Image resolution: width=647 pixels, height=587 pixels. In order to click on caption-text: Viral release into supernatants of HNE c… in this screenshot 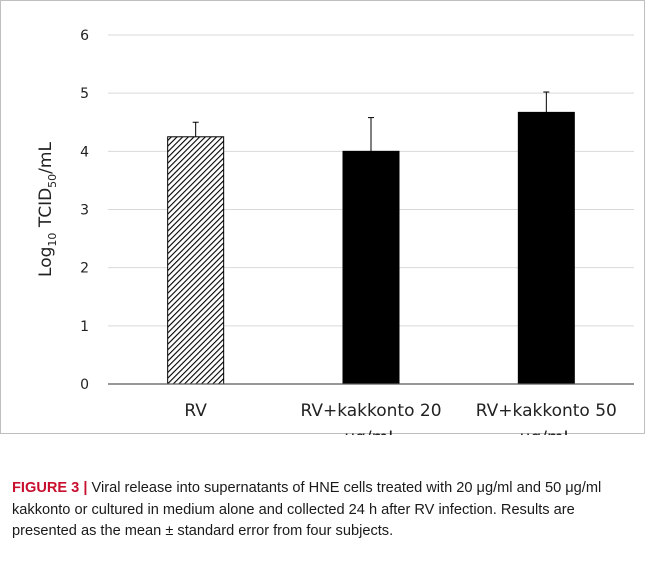, I will do `click(307, 509)`.